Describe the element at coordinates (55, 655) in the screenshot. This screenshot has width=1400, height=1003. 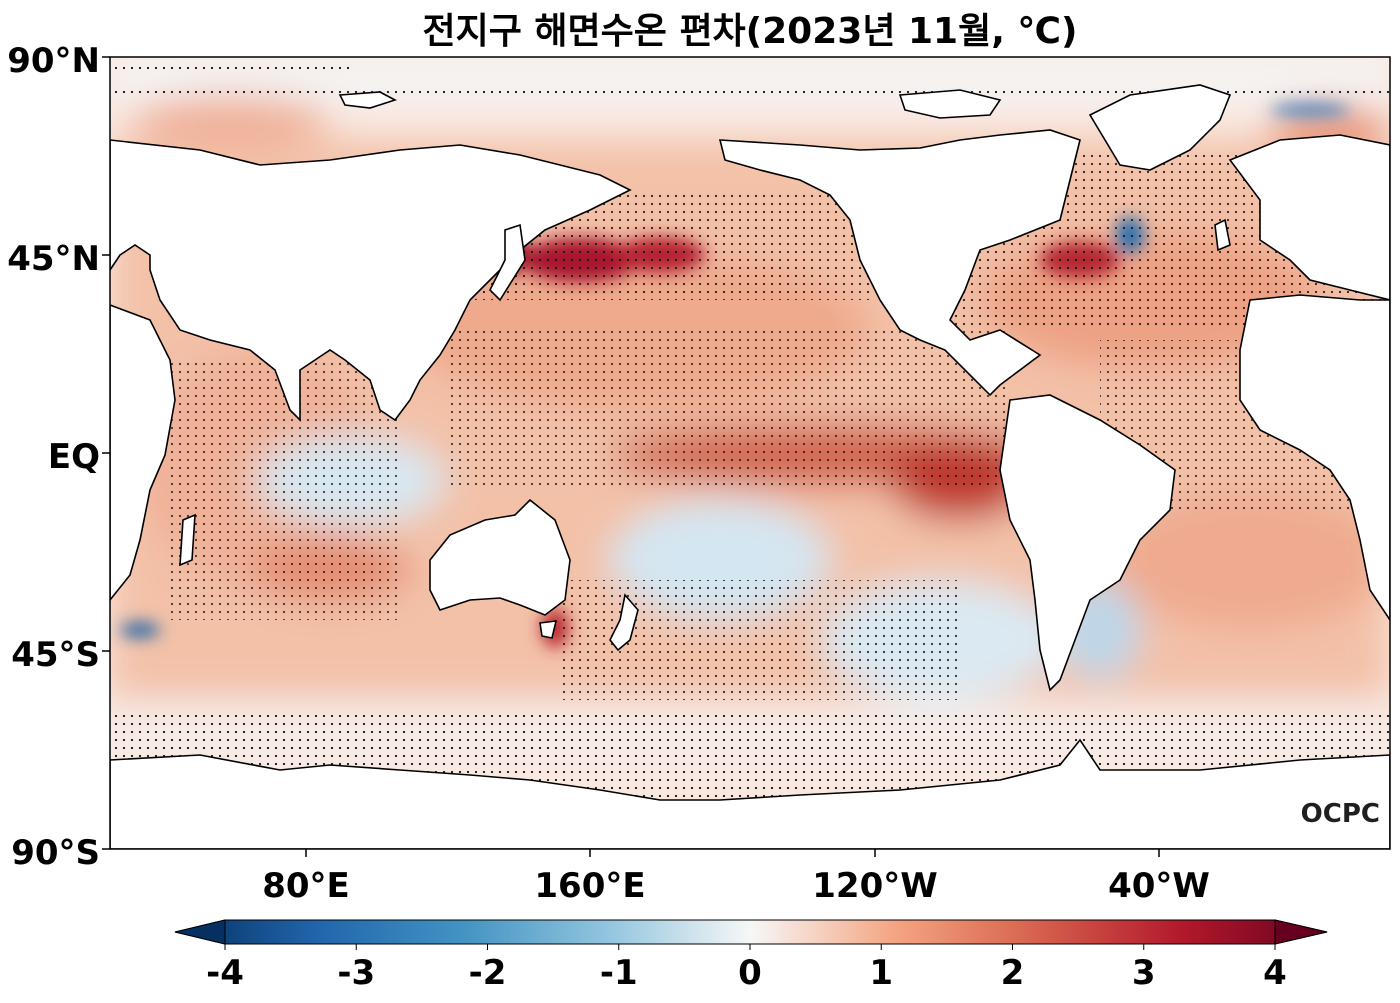
I see `lat-tick-label: 45°S` at that location.